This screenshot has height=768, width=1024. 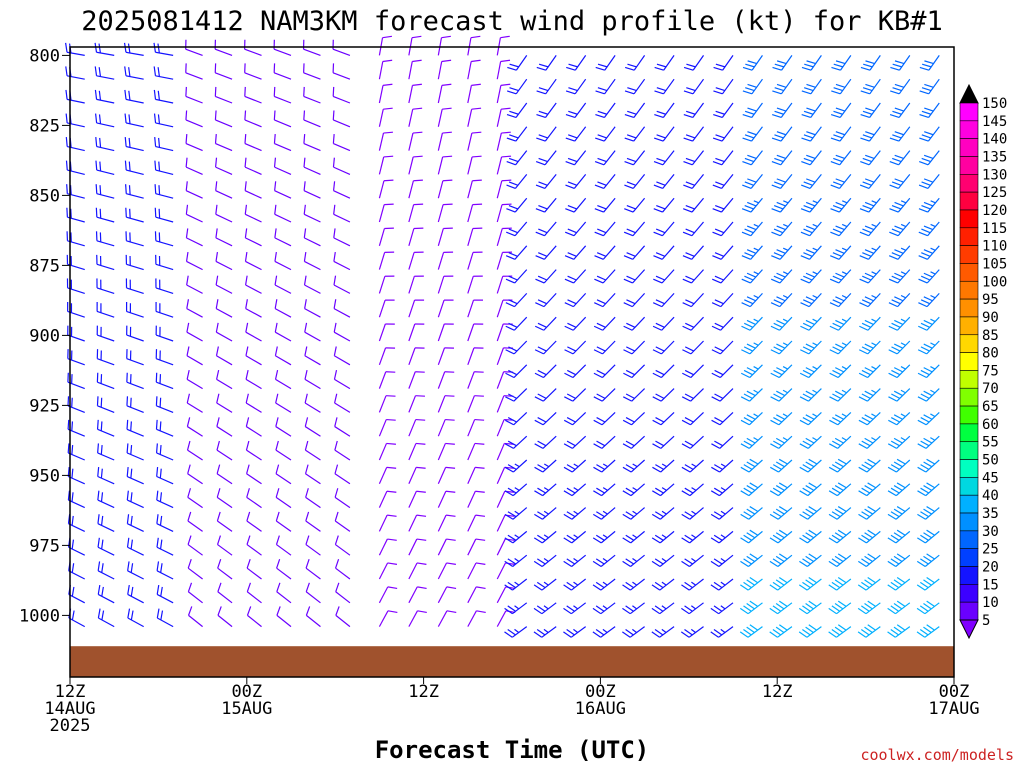 I want to click on y-tick-label: 975, so click(x=44, y=546).